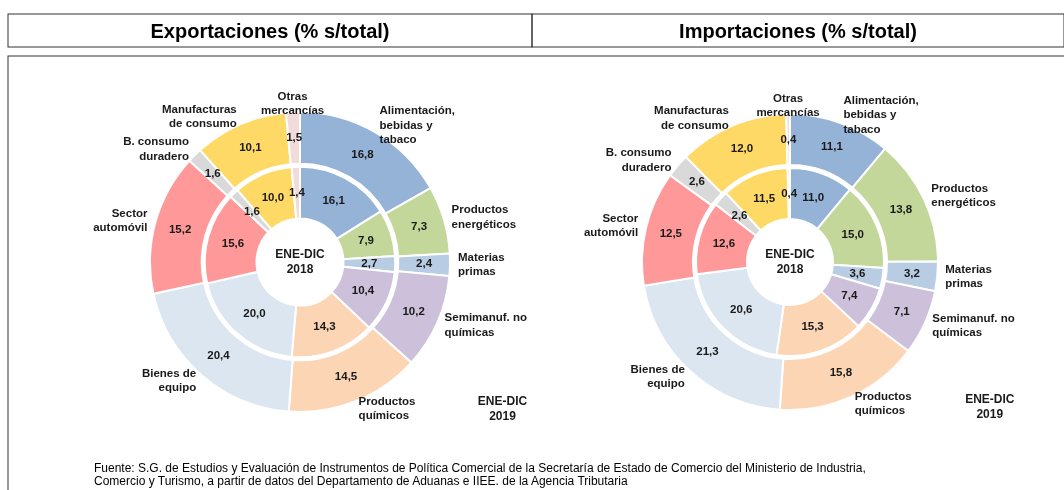 The height and width of the screenshot is (490, 1064). I want to click on chart-title: Importaciones (% s/total), so click(798, 31).